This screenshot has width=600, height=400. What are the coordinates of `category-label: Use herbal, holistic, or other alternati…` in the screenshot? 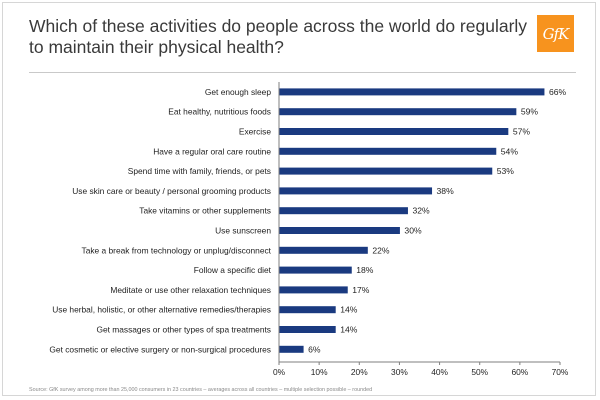 It's located at (161, 310).